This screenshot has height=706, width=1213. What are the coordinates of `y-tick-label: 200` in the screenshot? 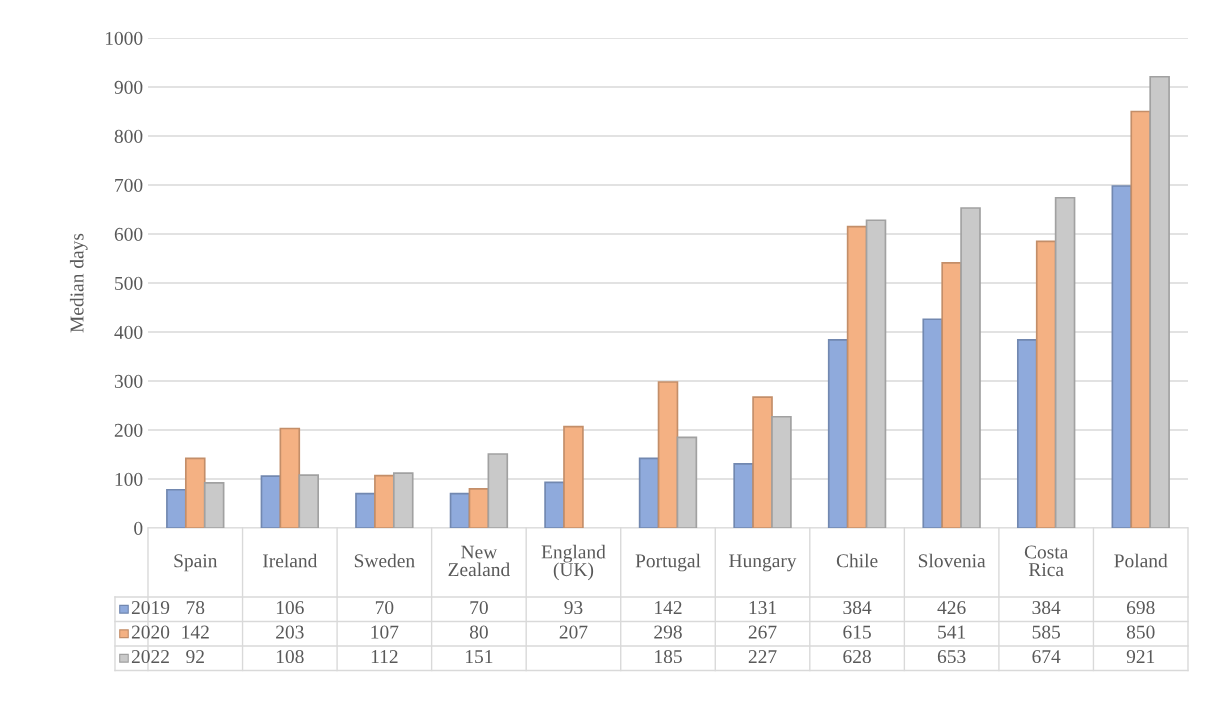 It's located at (128, 430).